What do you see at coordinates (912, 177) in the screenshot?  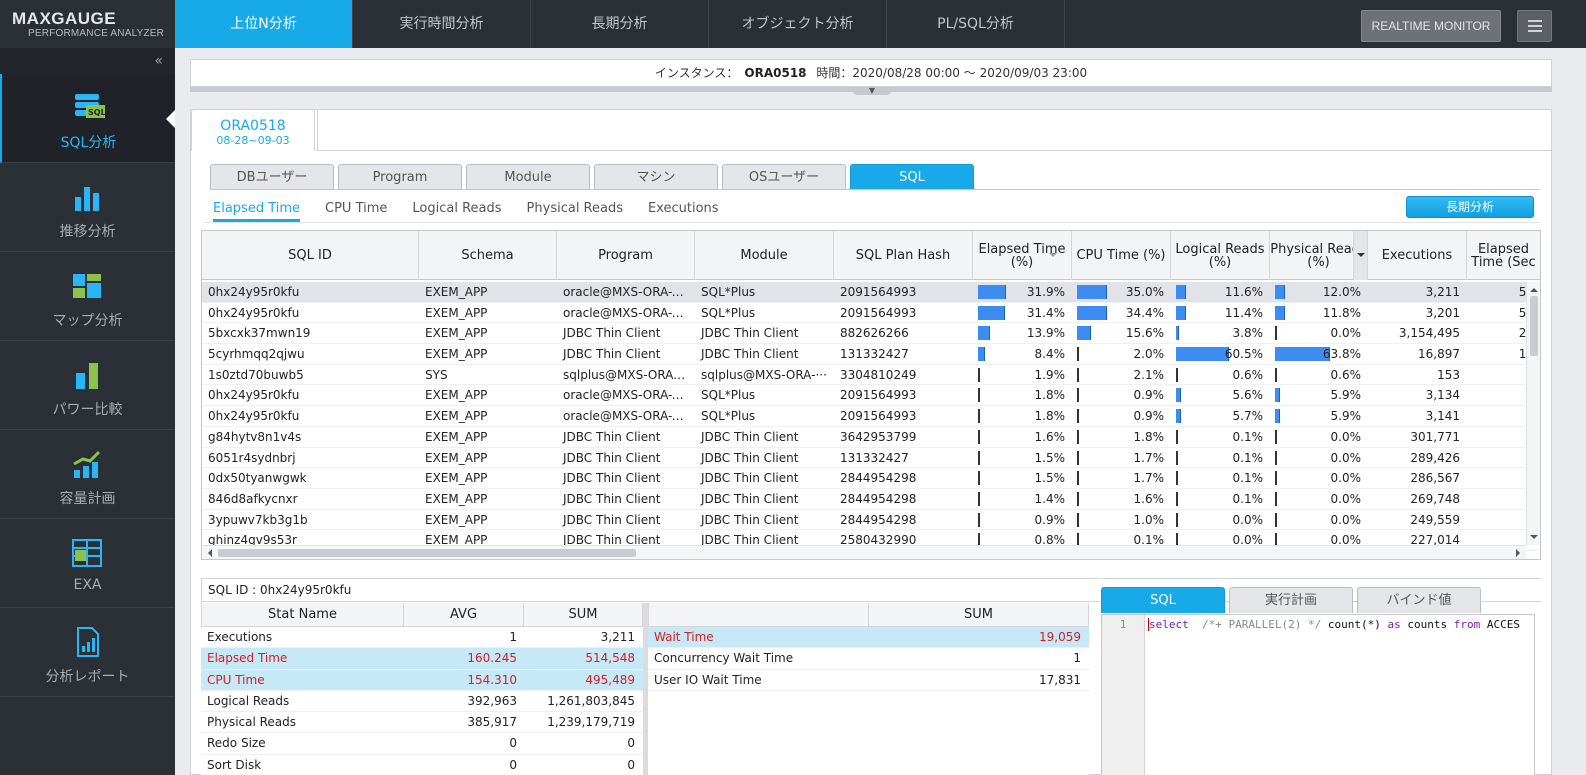 I see `tab-sql: SQL` at bounding box center [912, 177].